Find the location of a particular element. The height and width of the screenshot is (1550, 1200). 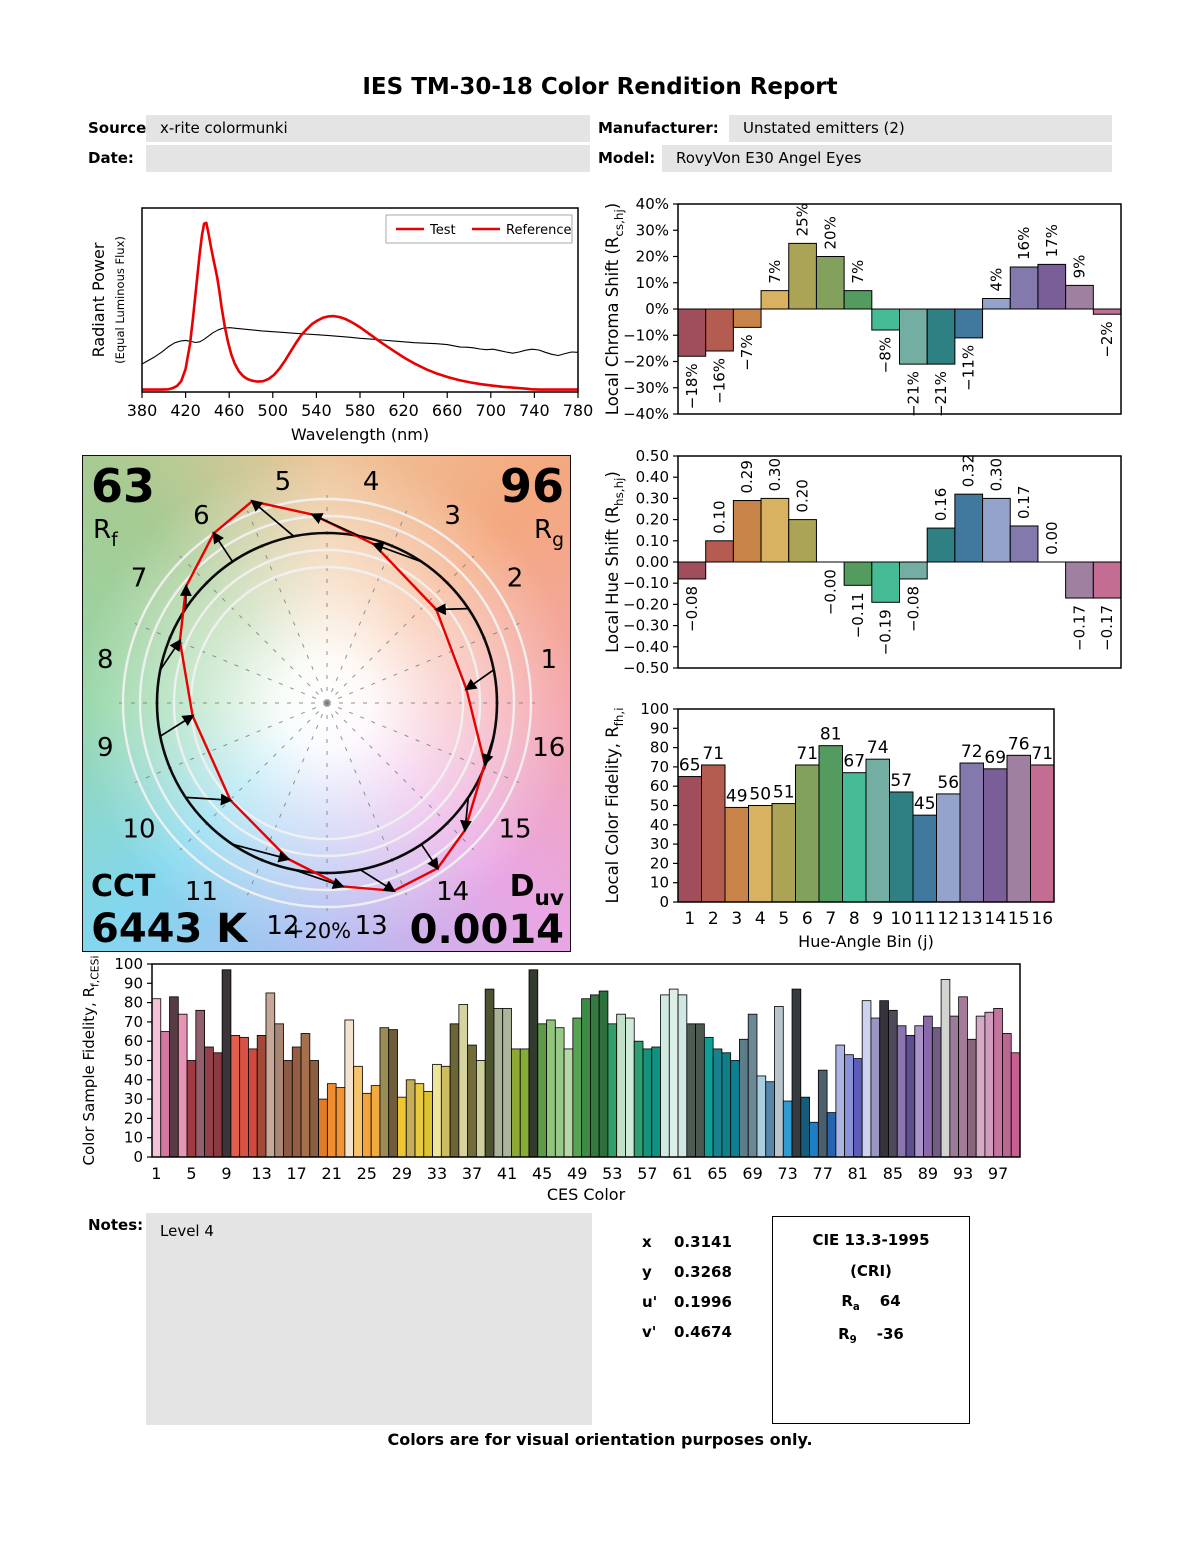

svg-text: 500 is located at coordinates (273, 410).